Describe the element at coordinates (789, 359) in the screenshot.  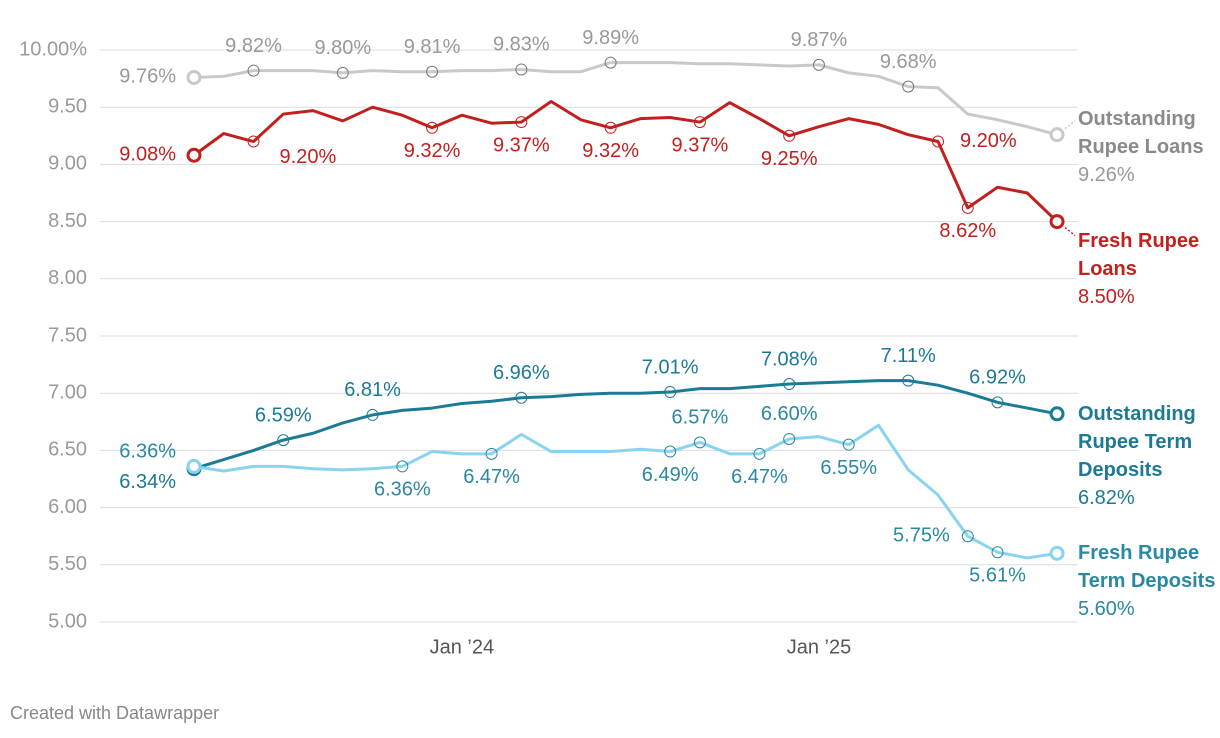
I see `value-label: 7.08%` at that location.